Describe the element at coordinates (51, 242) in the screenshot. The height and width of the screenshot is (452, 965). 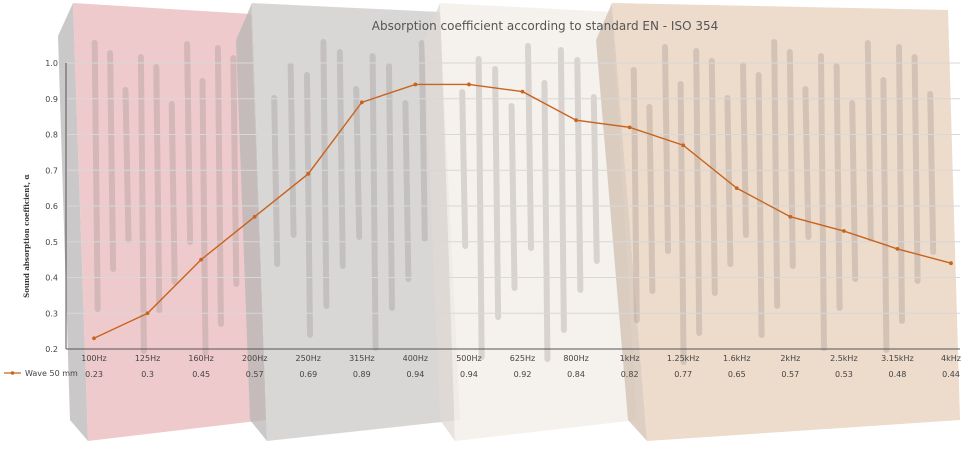
I see `y-tick-label: 0.5` at that location.